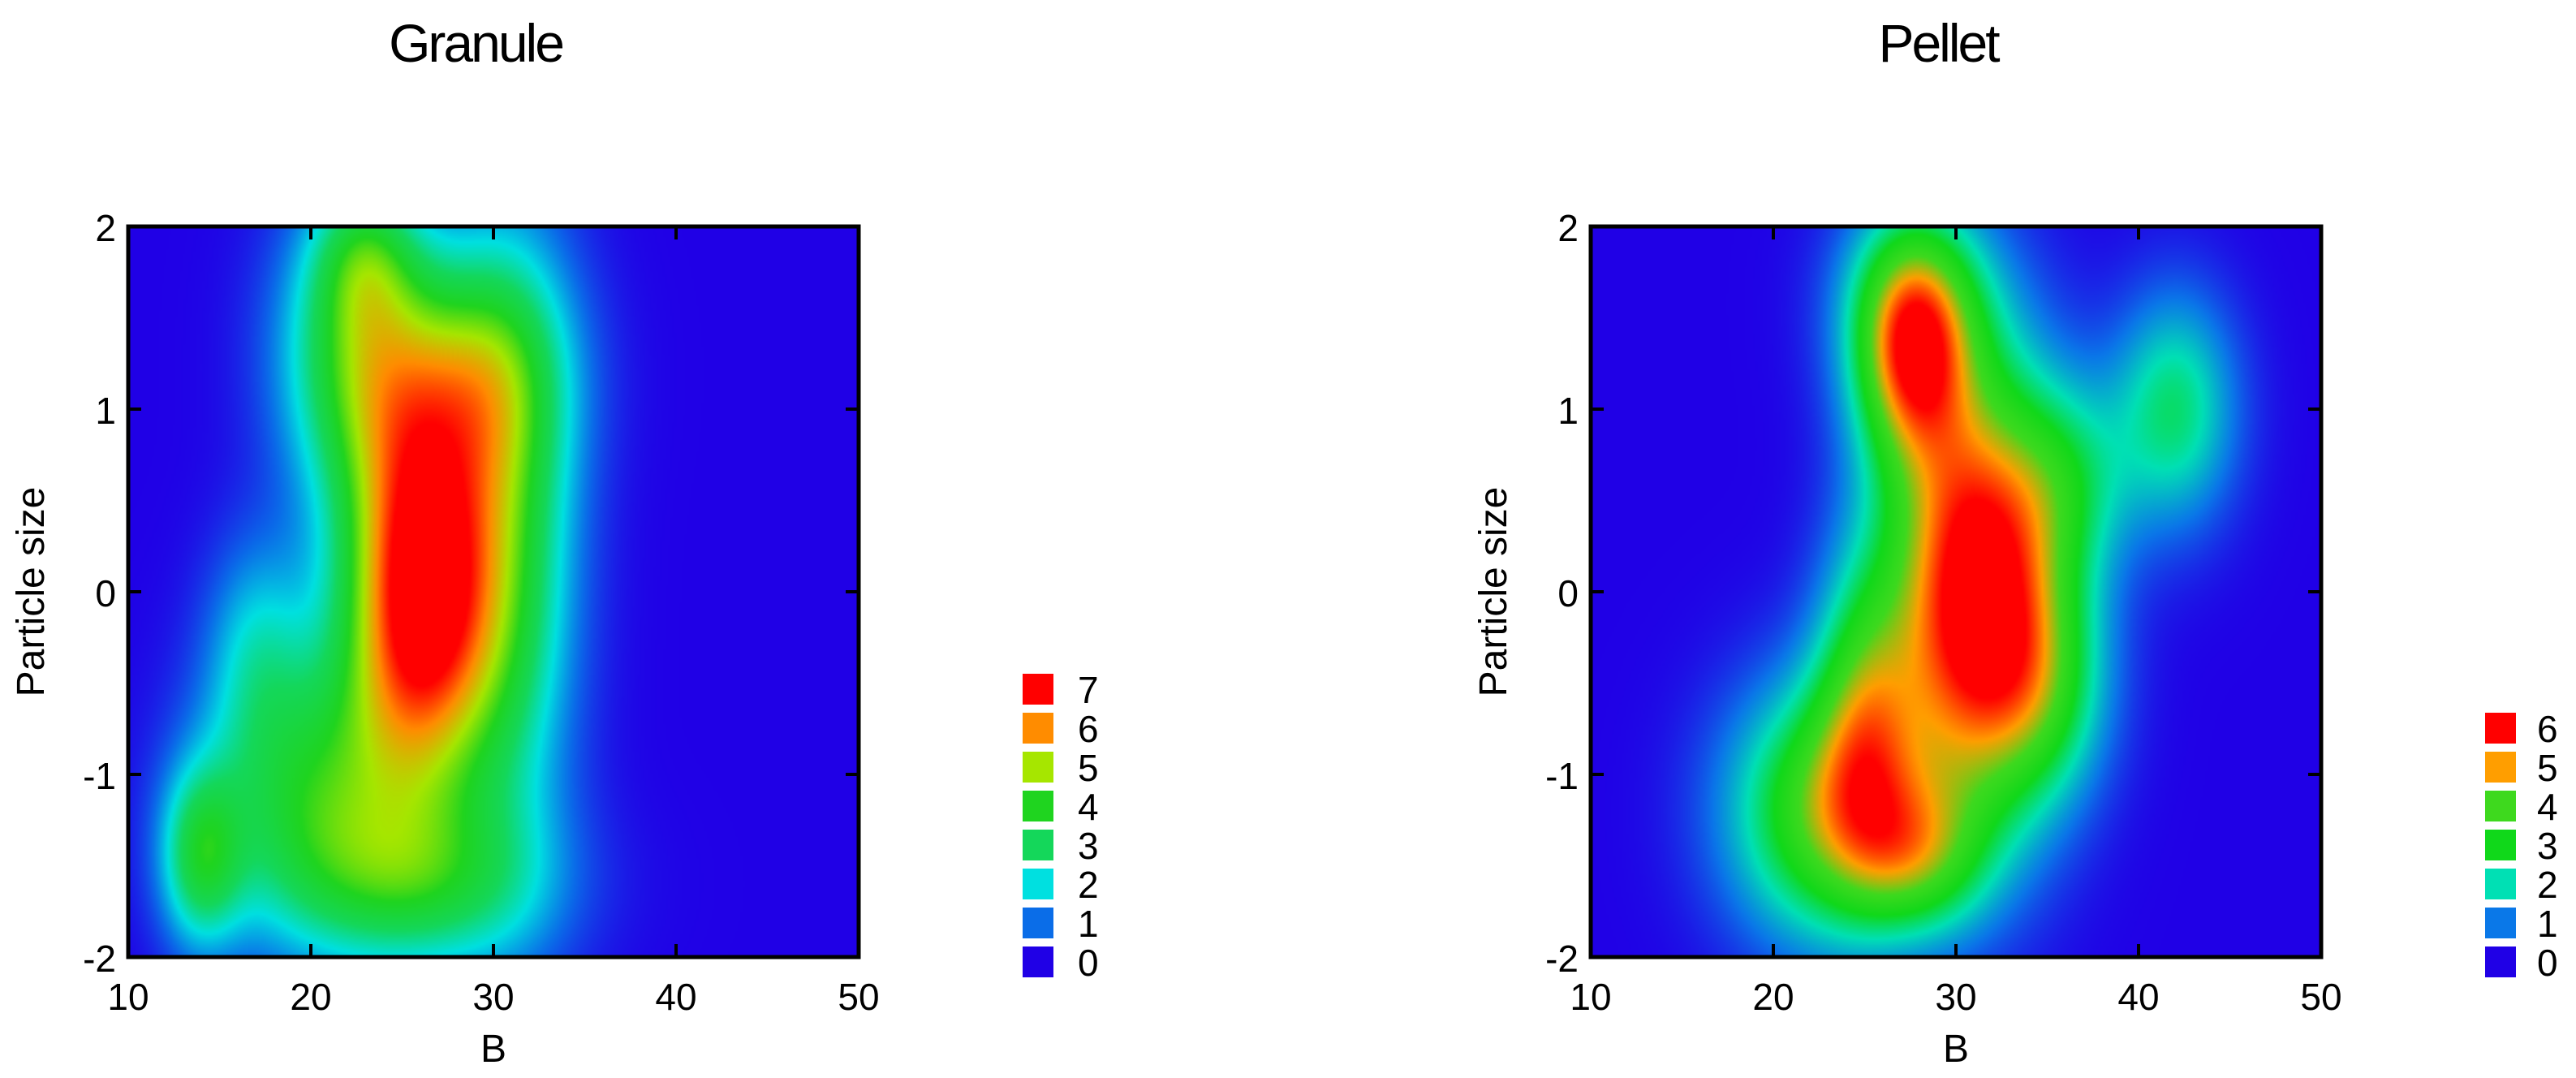  Describe the element at coordinates (1088, 690) in the screenshot. I see `legend-label: 7` at that location.